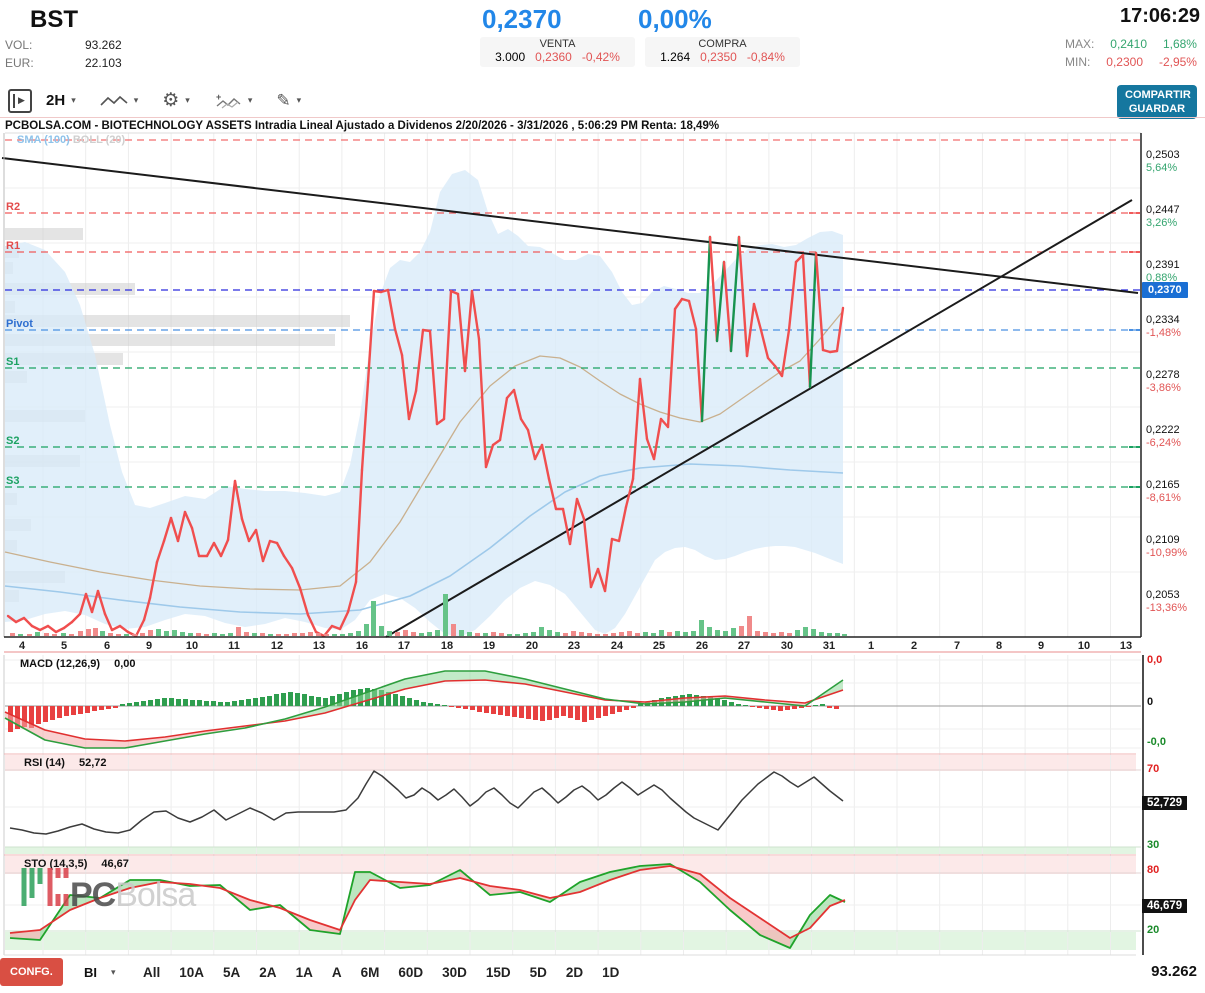 The height and width of the screenshot is (993, 1205). I want to click on range-button: All, so click(152, 972).